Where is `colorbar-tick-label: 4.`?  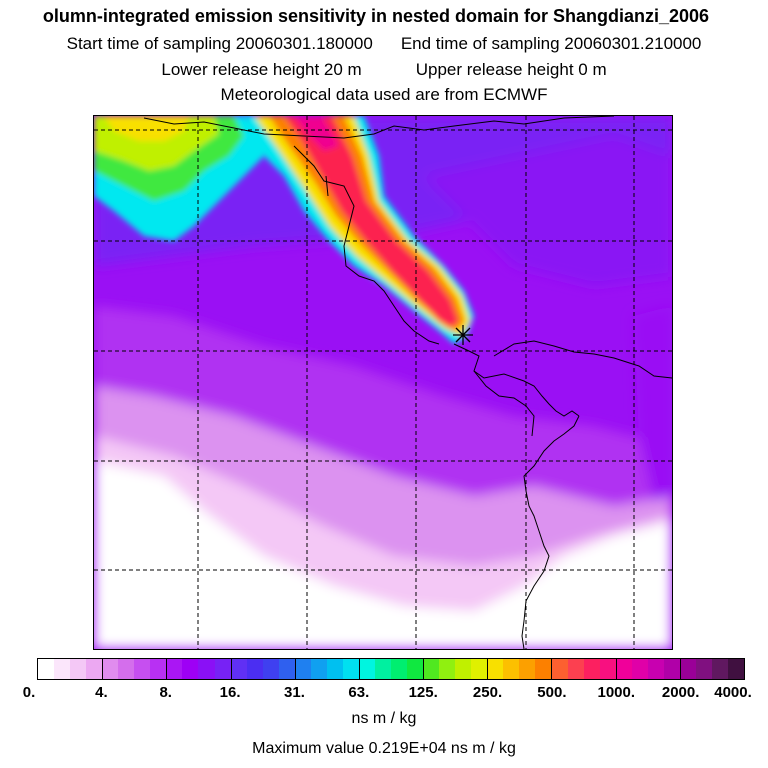
colorbar-tick-label: 4. is located at coordinates (101, 692).